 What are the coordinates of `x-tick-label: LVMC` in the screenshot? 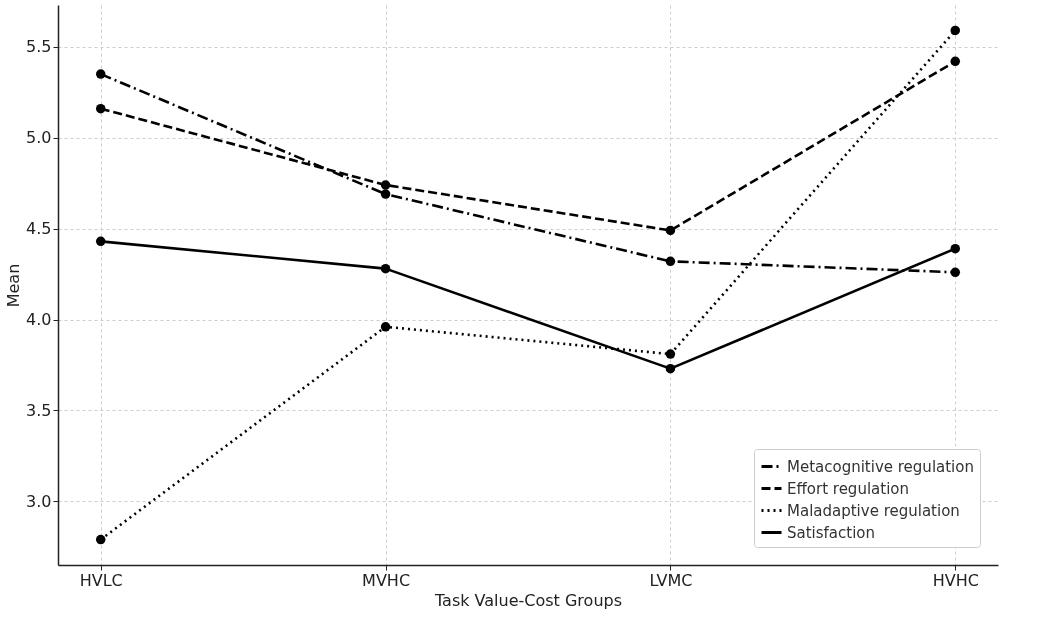 It's located at (671, 580).